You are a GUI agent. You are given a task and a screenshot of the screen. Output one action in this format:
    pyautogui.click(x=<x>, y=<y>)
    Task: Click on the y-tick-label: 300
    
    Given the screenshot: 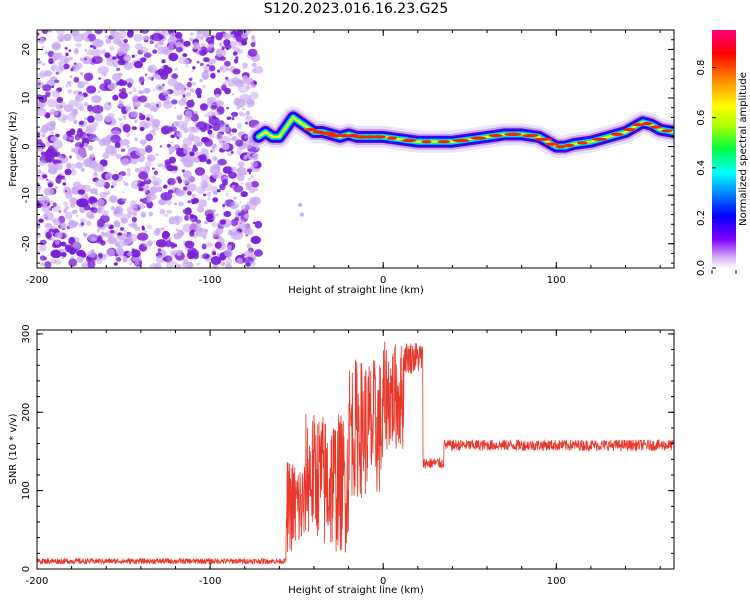 What is the action you would take?
    pyautogui.click(x=26, y=333)
    